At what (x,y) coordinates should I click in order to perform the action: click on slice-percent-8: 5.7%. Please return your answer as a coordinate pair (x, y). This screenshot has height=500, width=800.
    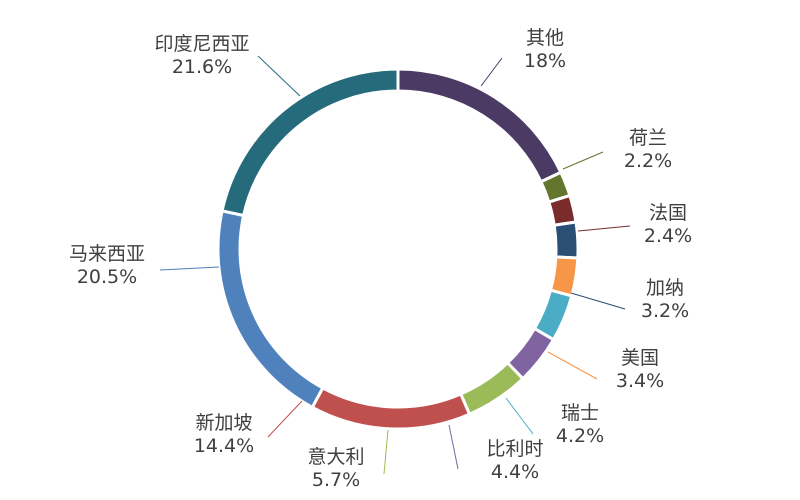
    Looking at the image, I should click on (336, 480).